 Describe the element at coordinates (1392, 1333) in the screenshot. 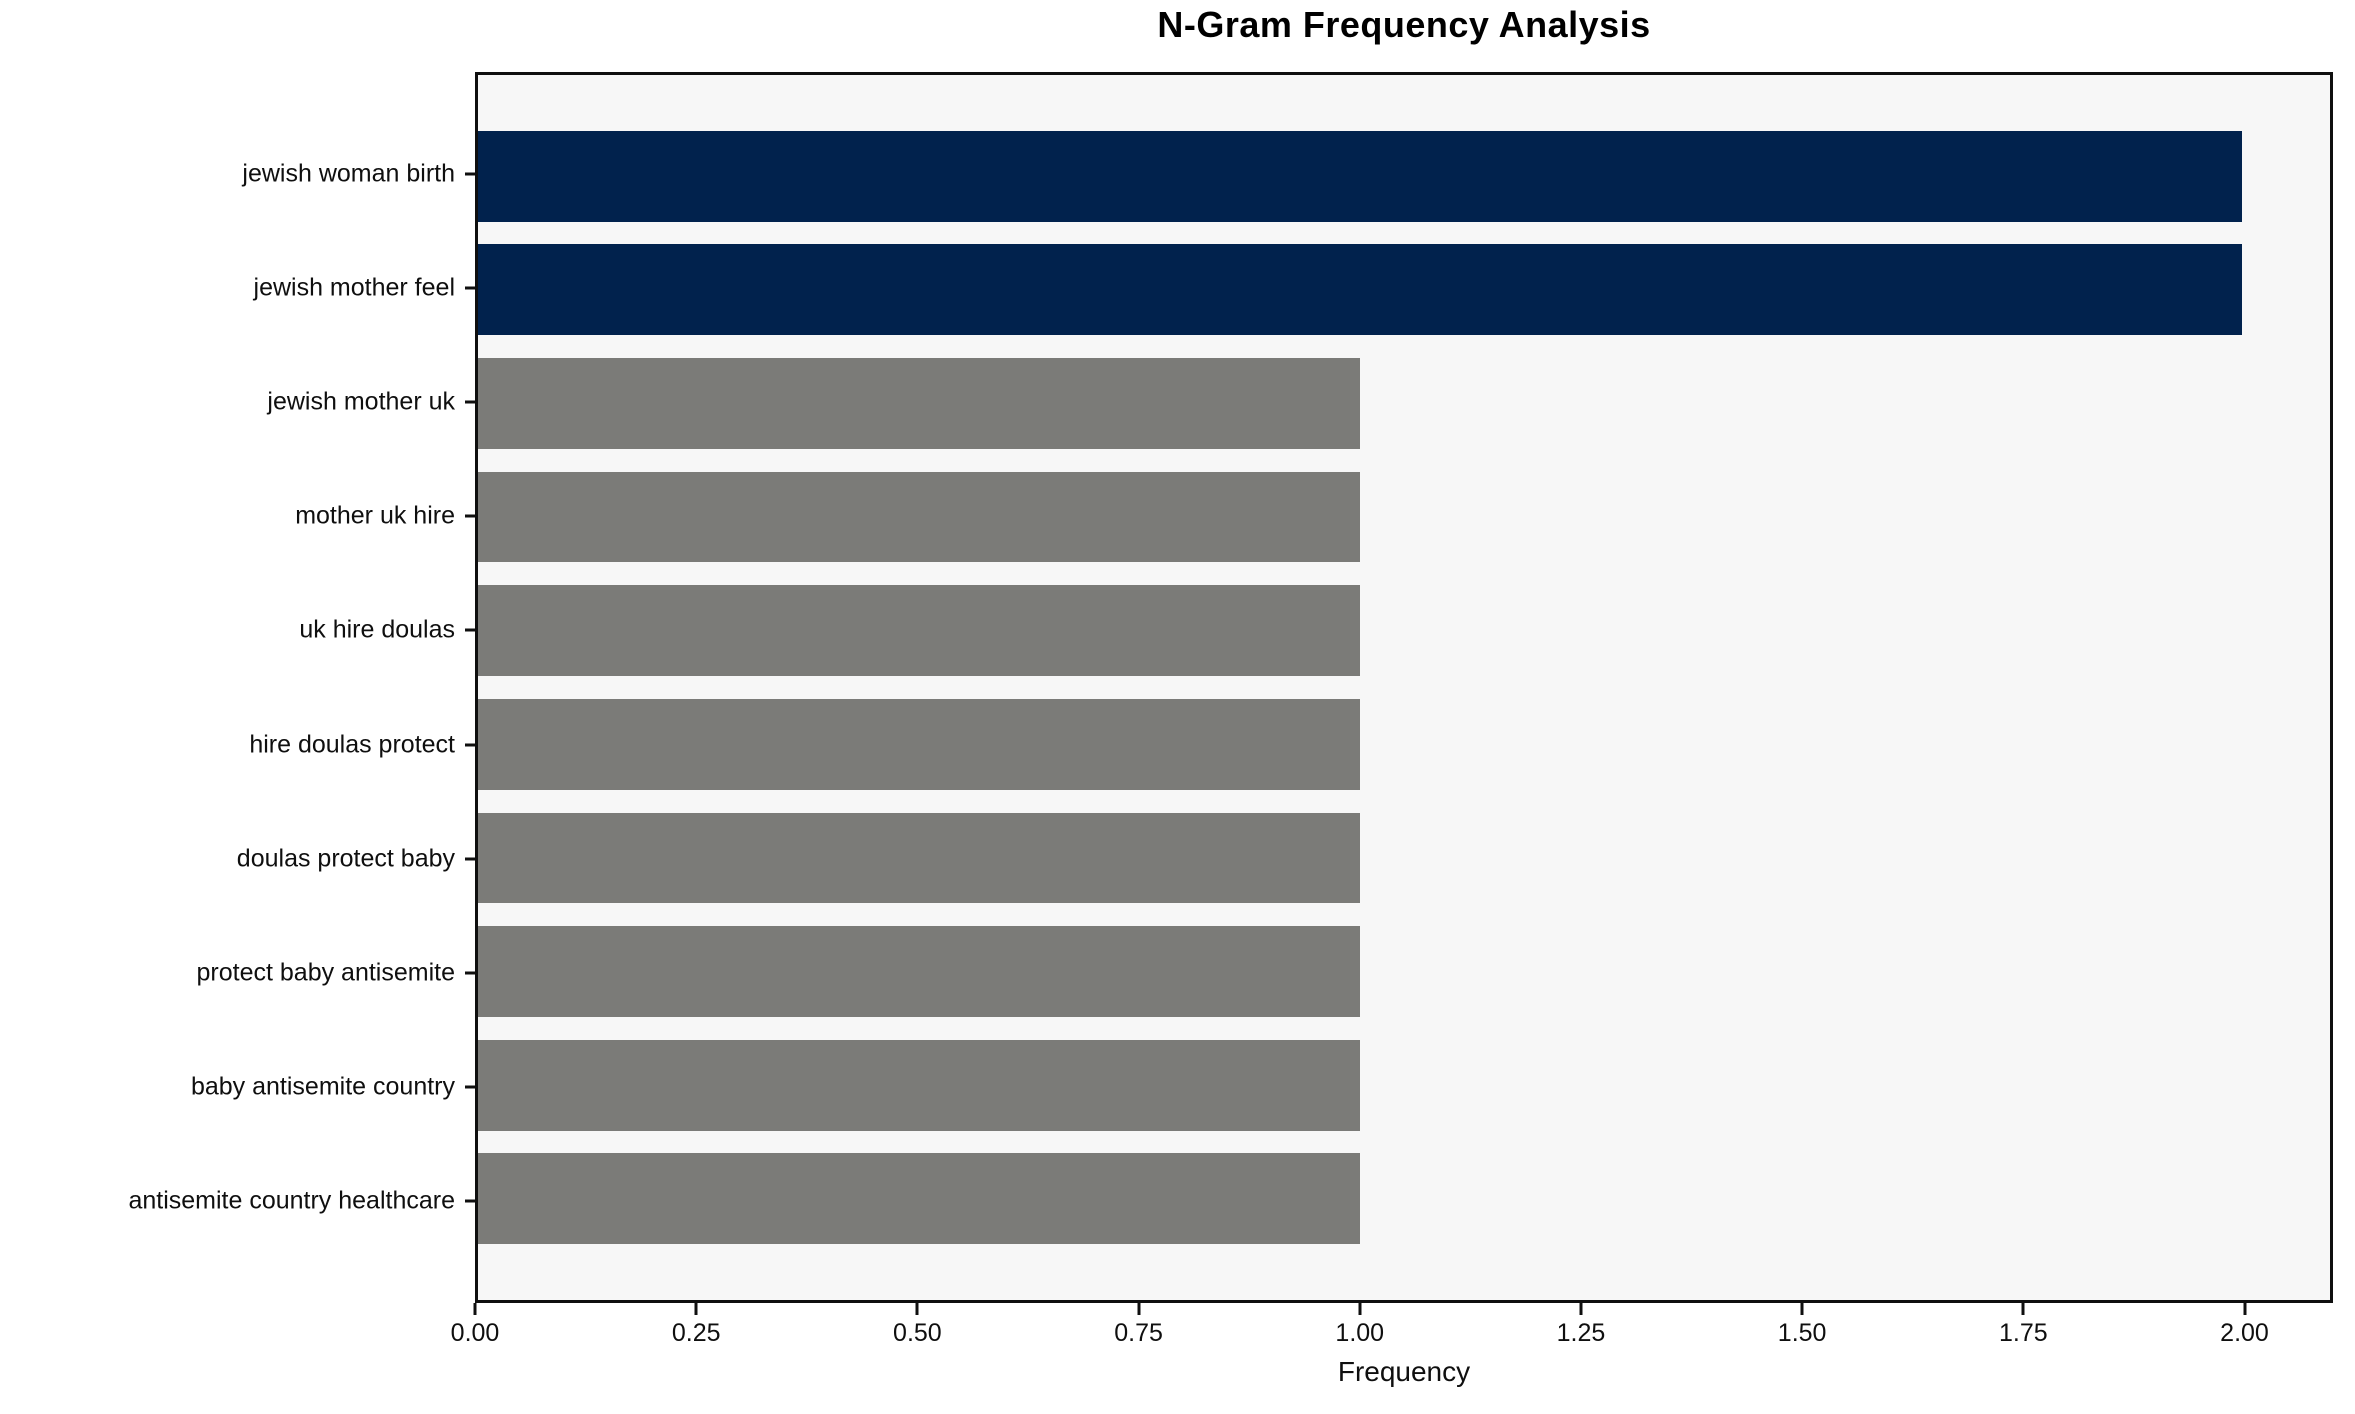

I see `x-axis: 0.00 0.25 0.50 0.75 1.00 1.25 1.50 1.75 2.00` at that location.